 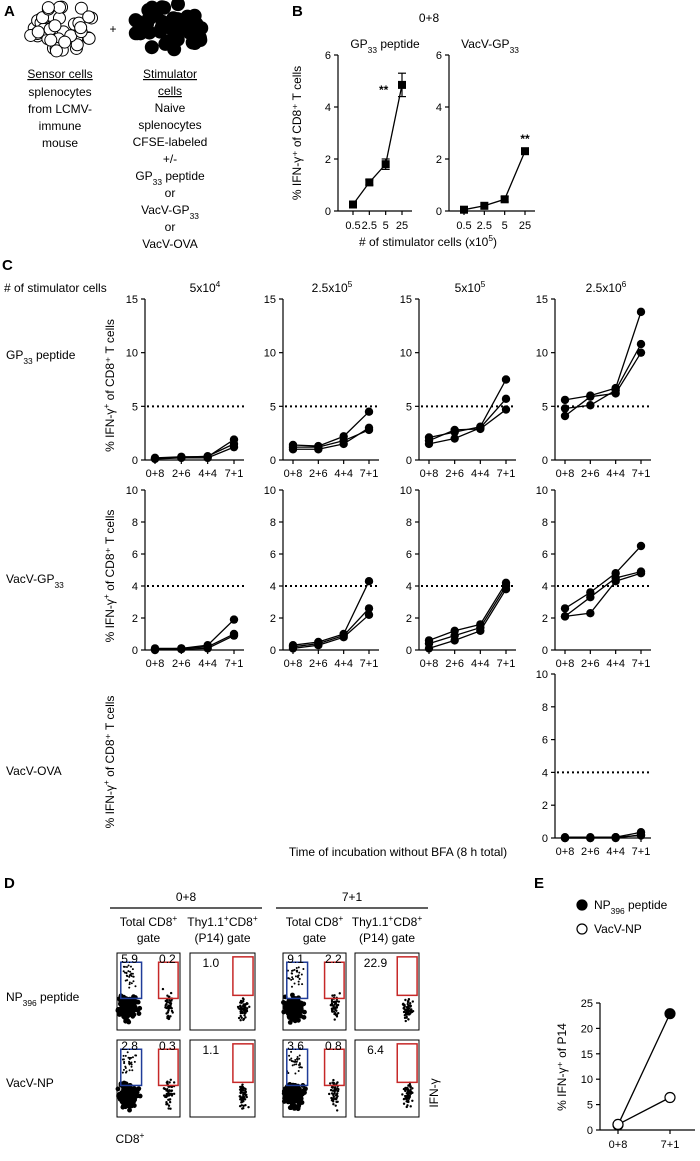 What do you see at coordinates (9, 11) in the screenshot?
I see `panel-letter-a: A` at bounding box center [9, 11].